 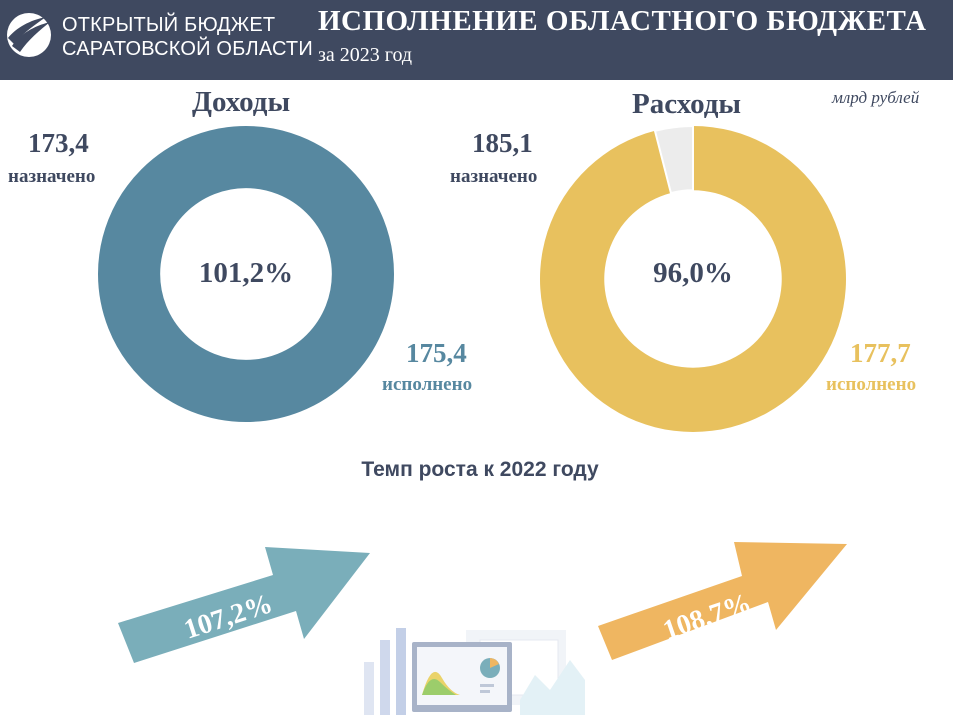 What do you see at coordinates (187, 49) in the screenshot?
I see `brand-line-2: САРАТОВСКОЙ ОБЛАСТИ` at bounding box center [187, 49].